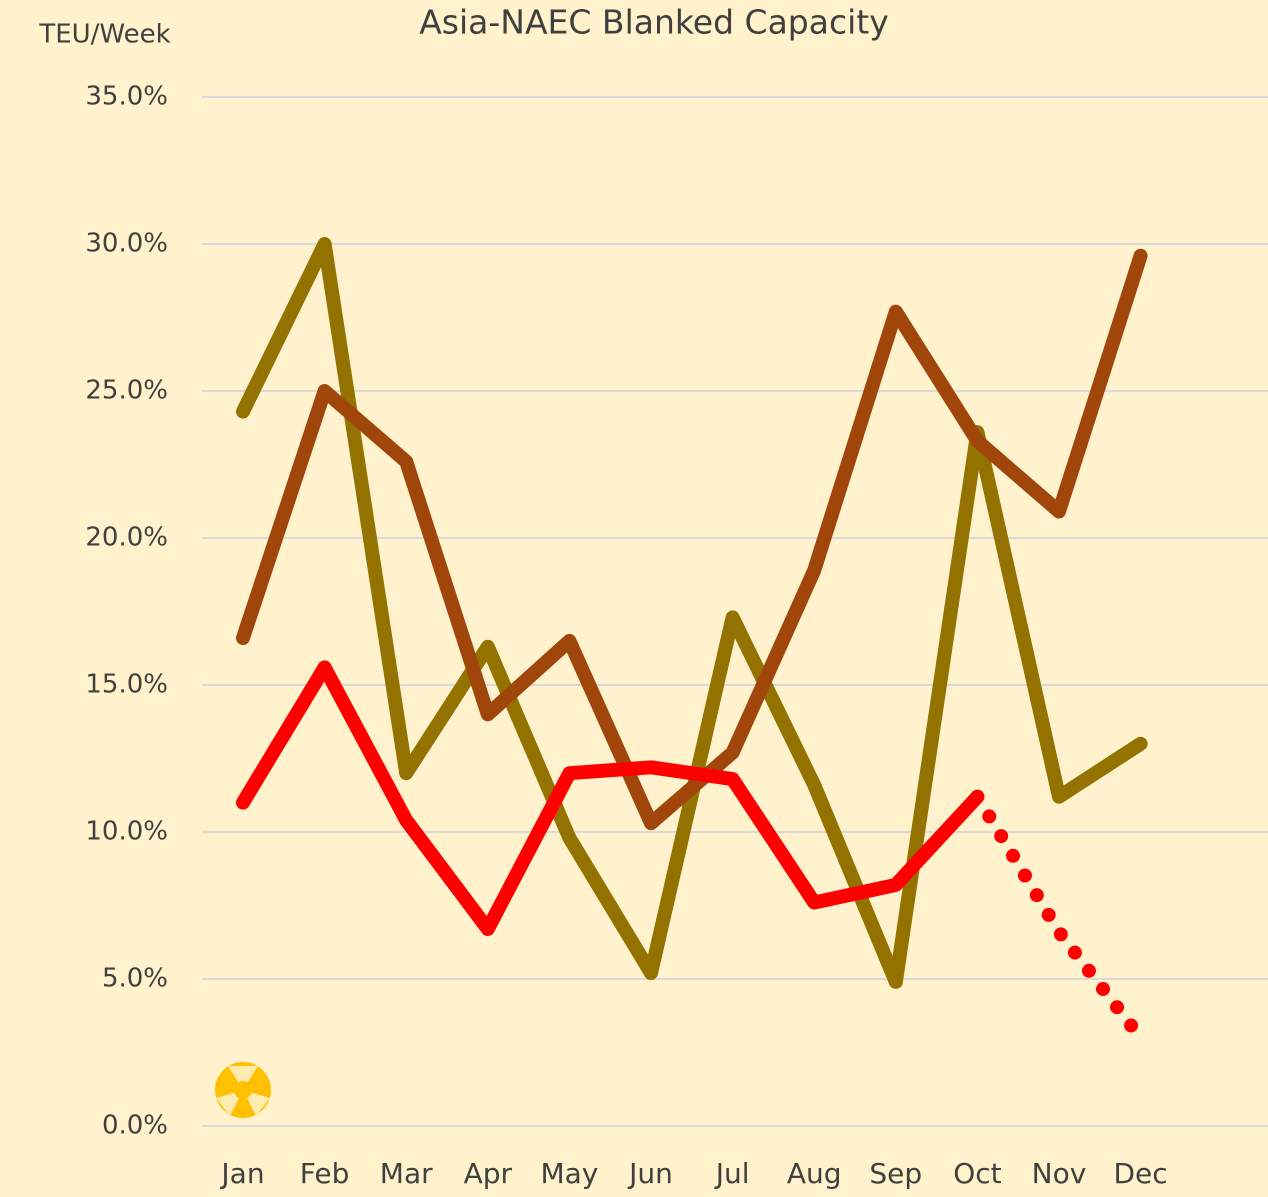 This screenshot has height=1197, width=1268. Describe the element at coordinates (126, 538) in the screenshot. I see `y-tick-label: 20.0%` at that location.